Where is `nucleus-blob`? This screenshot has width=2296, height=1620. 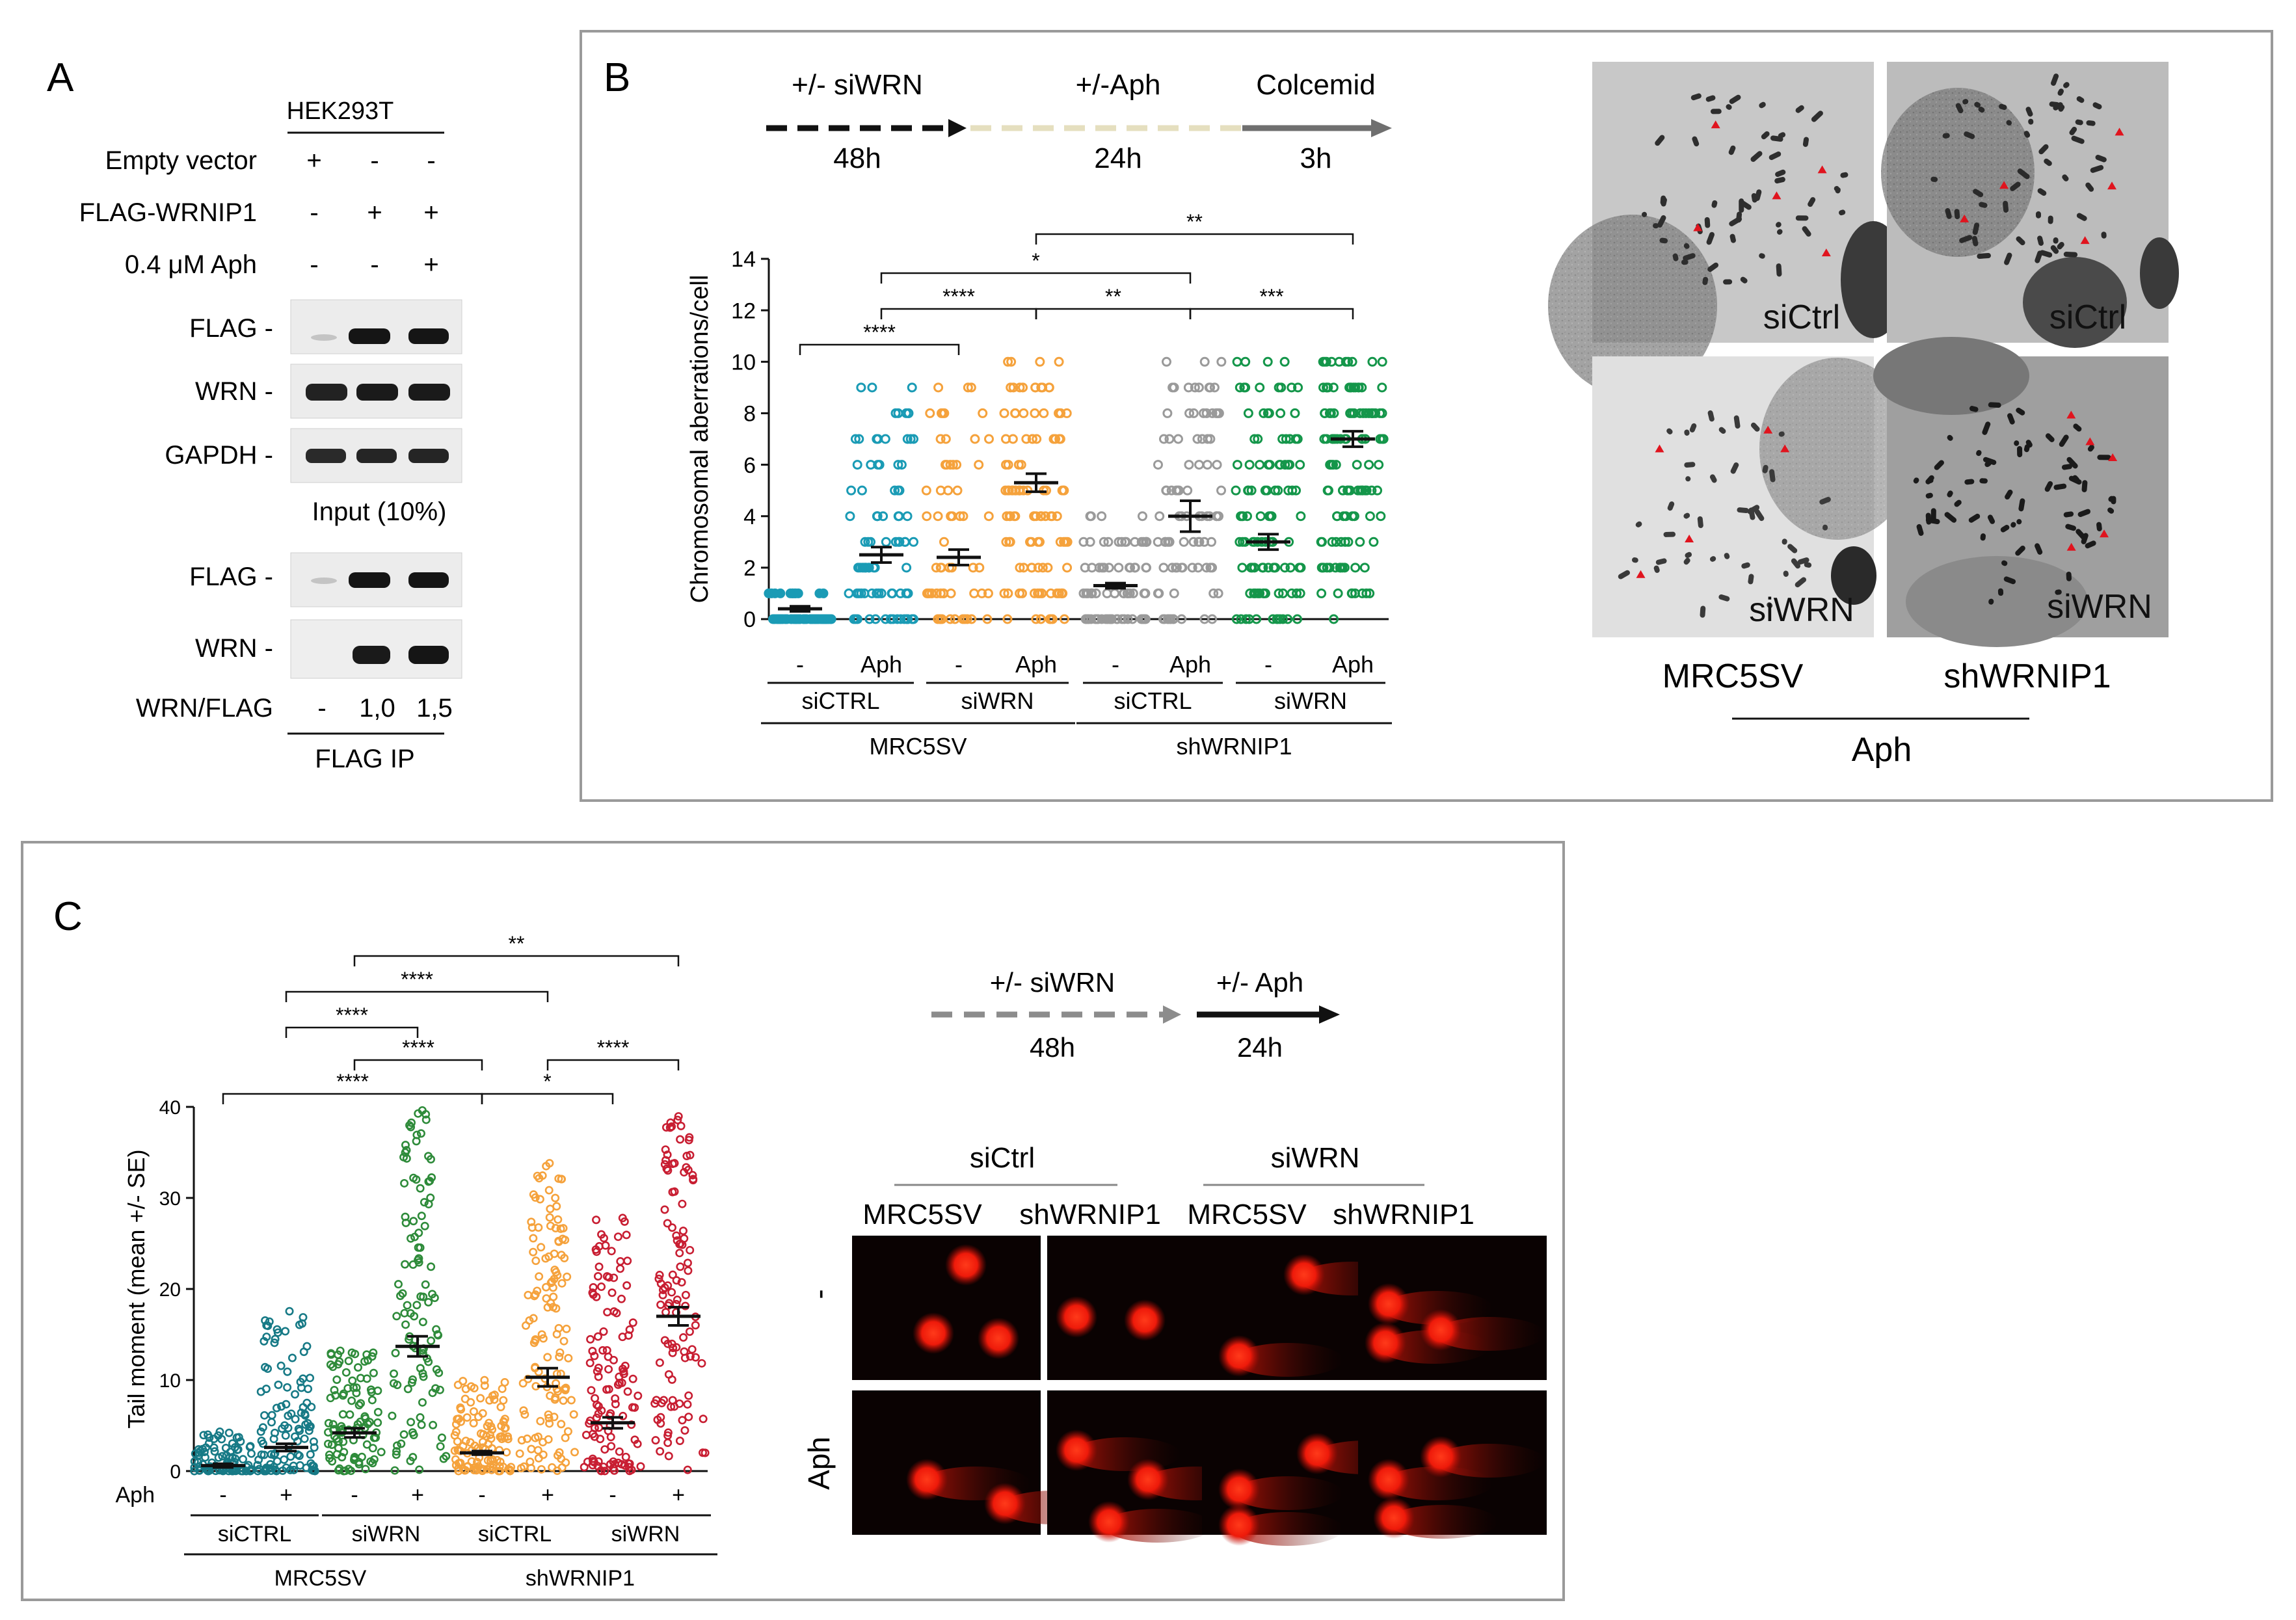
nucleus-blob is located at coordinates (1958, 172).